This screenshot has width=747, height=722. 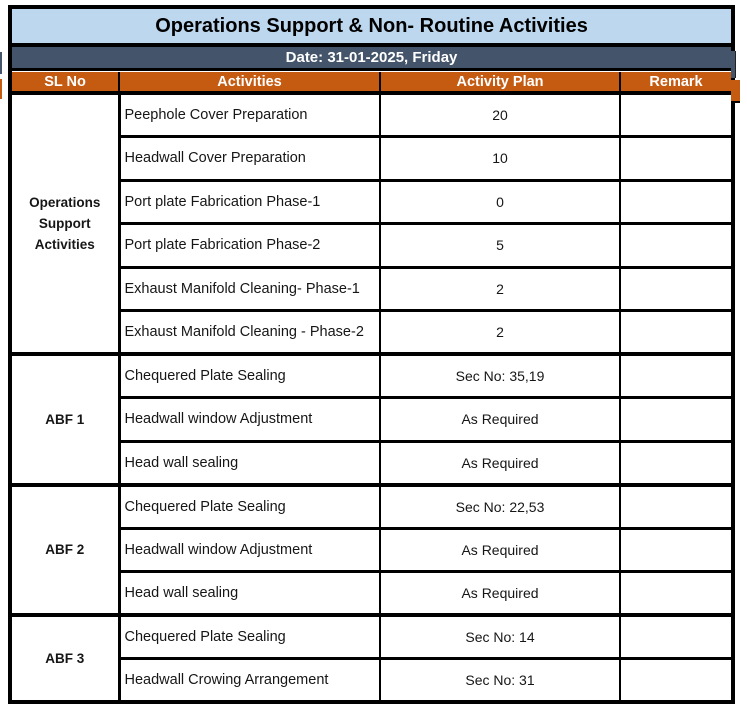 What do you see at coordinates (249, 201) in the screenshot?
I see `activity-cell: Port plate Fabrication Phase-1` at bounding box center [249, 201].